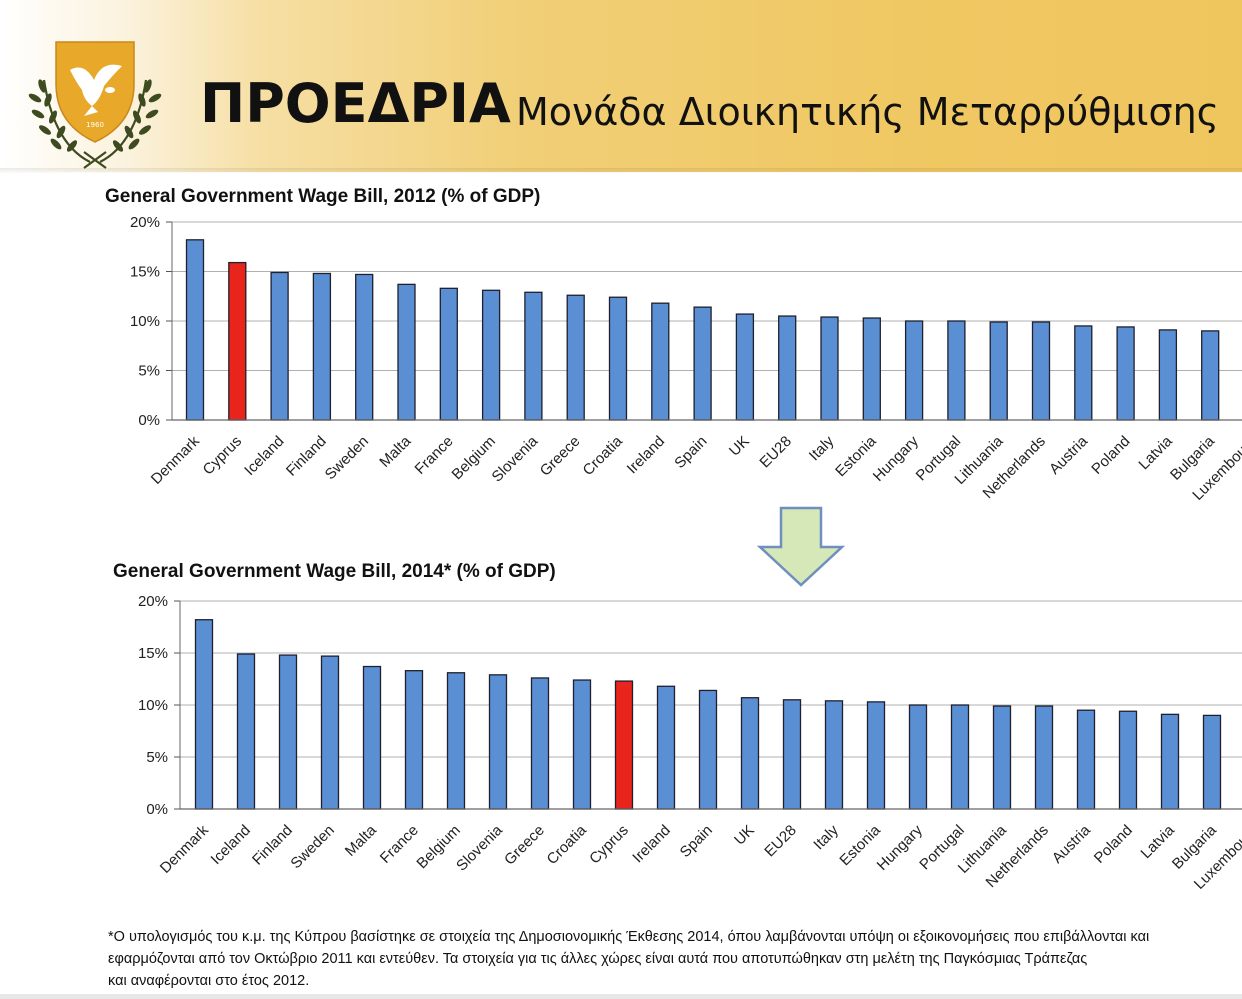 The height and width of the screenshot is (999, 1242). I want to click on olive-branches-icon, so click(95, 124).